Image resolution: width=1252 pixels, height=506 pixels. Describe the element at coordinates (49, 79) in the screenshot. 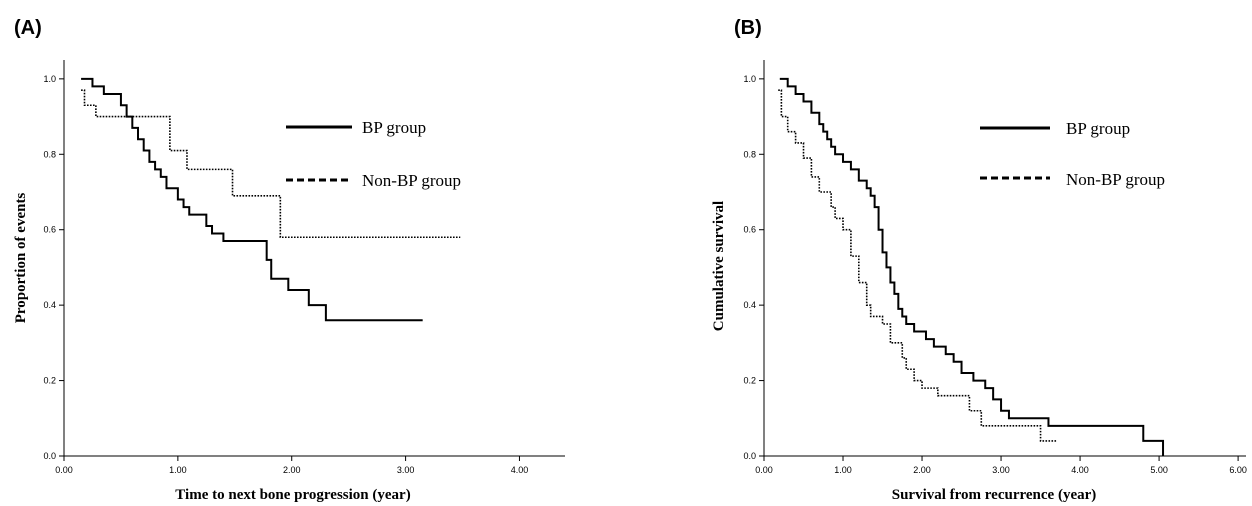

I see `panel-a-y-tick-label: 1.0` at that location.